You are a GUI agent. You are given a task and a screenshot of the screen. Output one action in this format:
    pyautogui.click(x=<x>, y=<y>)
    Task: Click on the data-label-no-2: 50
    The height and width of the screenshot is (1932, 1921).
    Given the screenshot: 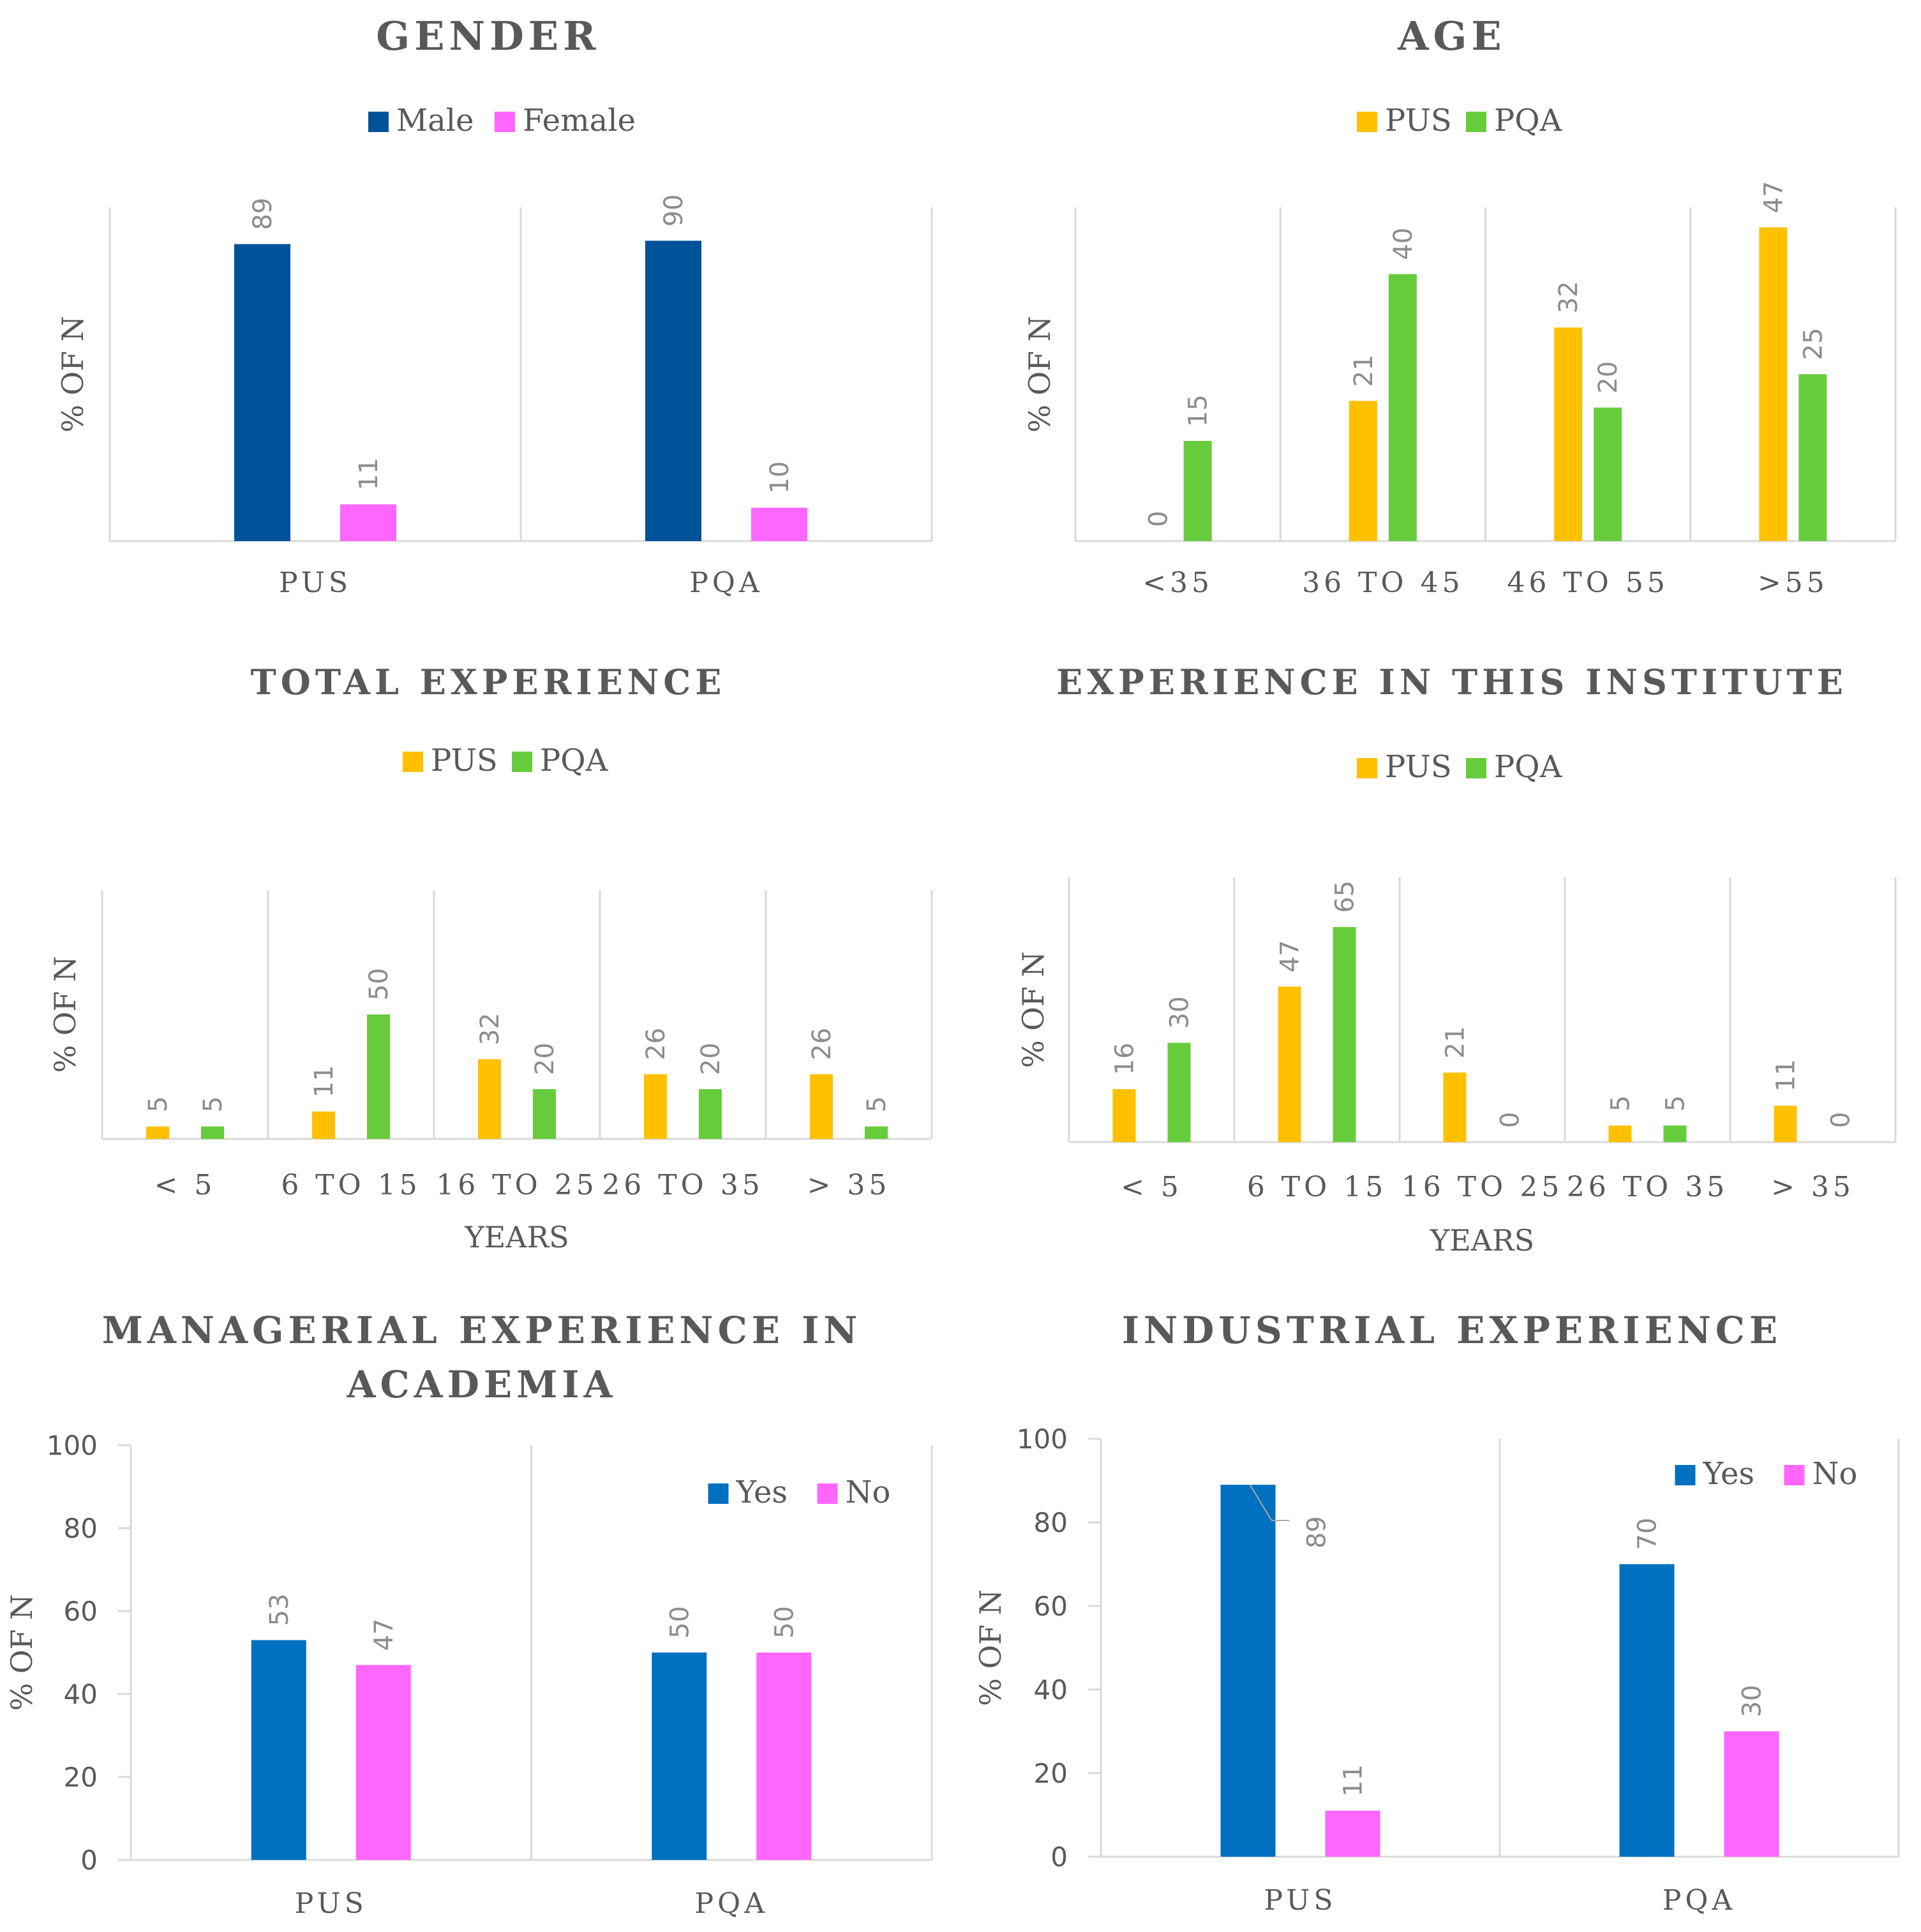 What is the action you would take?
    pyautogui.click(x=784, y=1622)
    